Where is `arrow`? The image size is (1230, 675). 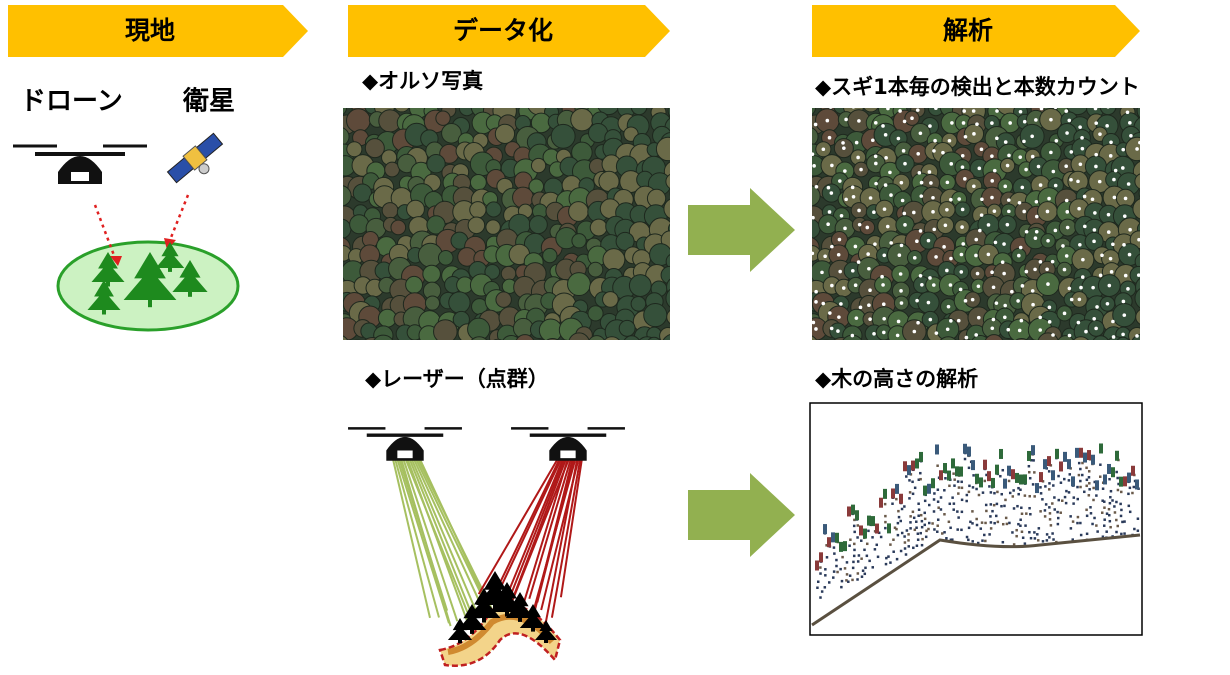
arrow is located at coordinates (179, 217).